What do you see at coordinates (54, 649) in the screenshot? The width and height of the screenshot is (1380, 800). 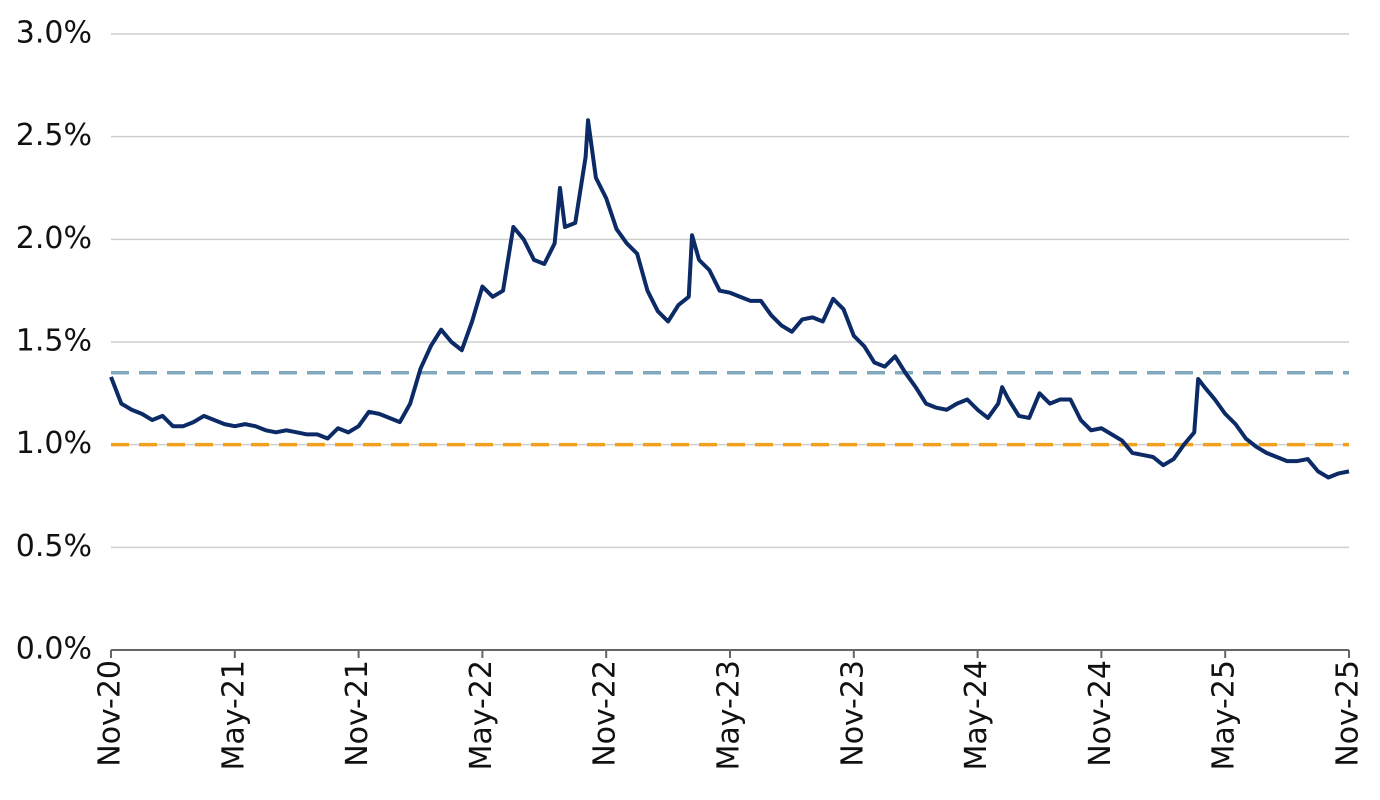 I see `y-tick-label: 0.0%` at bounding box center [54, 649].